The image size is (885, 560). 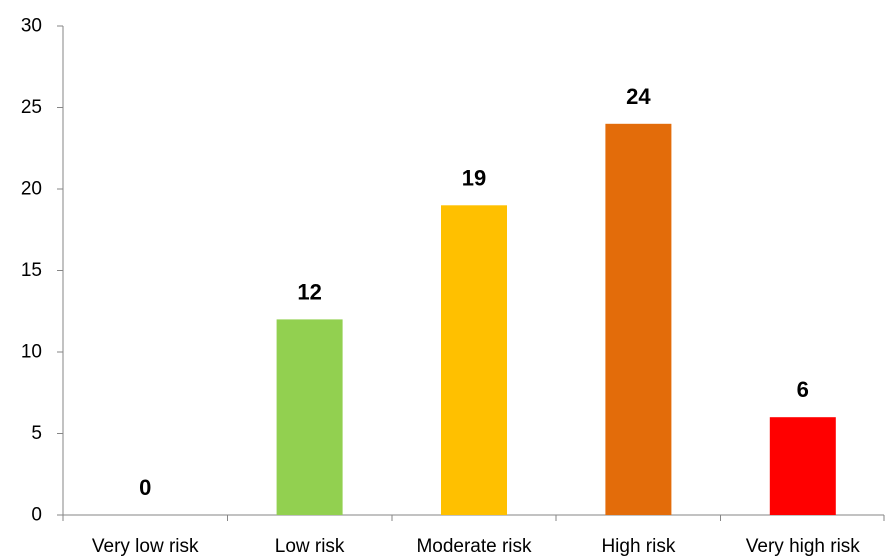 I want to click on x-category-label: High risk, so click(x=638, y=546).